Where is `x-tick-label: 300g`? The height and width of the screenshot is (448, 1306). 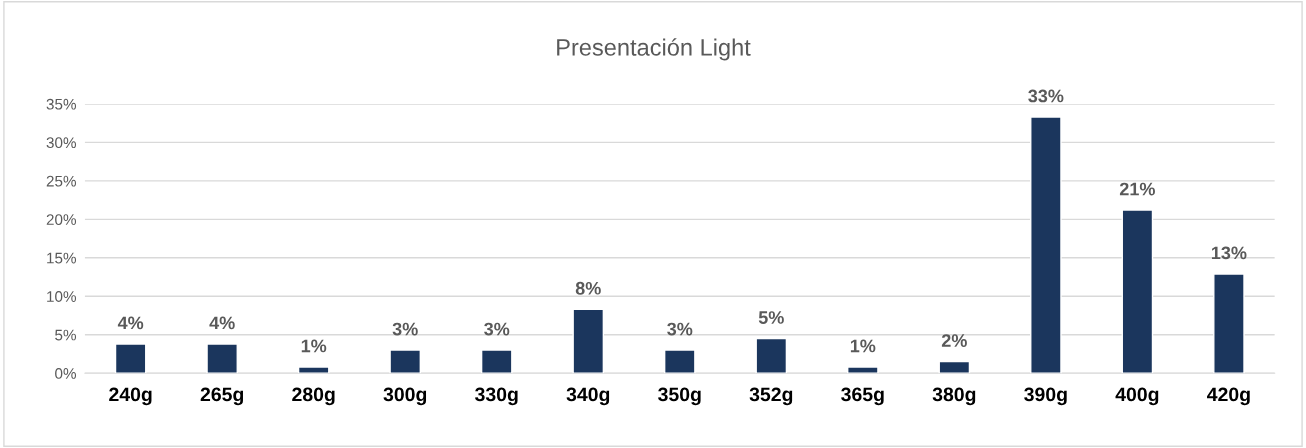 x-tick-label: 300g is located at coordinates (405, 396).